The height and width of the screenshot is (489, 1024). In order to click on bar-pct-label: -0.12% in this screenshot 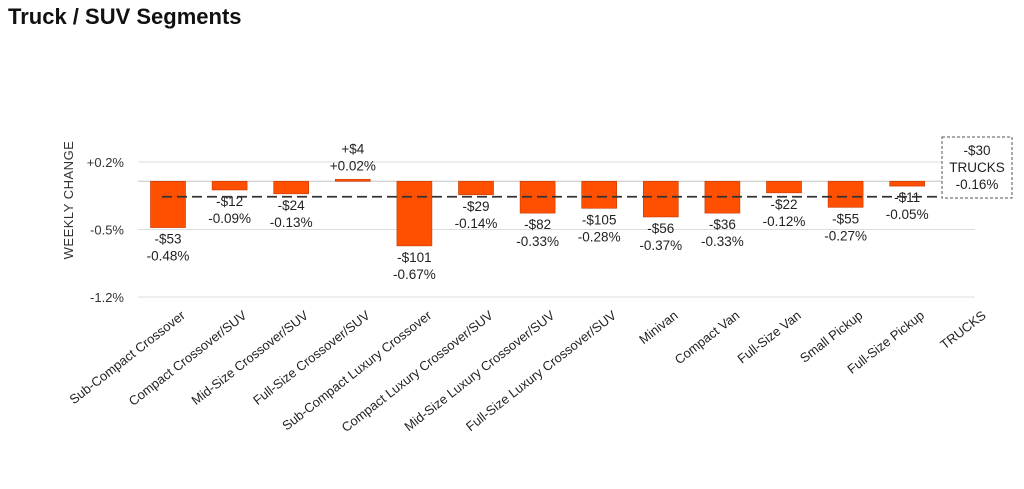, I will do `click(784, 221)`.